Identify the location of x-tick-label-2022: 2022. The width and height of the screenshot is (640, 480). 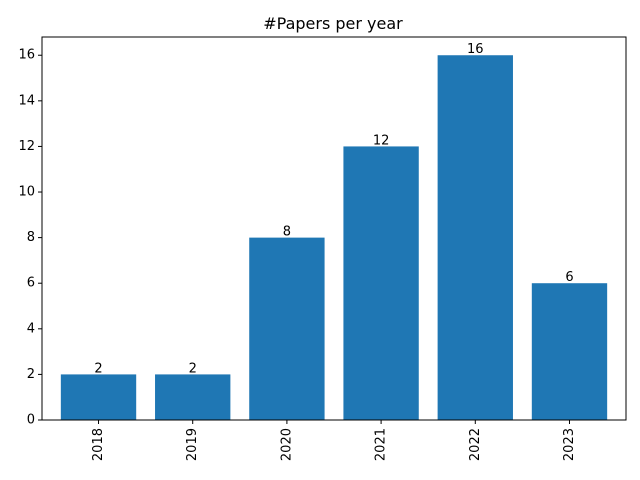
(475, 444).